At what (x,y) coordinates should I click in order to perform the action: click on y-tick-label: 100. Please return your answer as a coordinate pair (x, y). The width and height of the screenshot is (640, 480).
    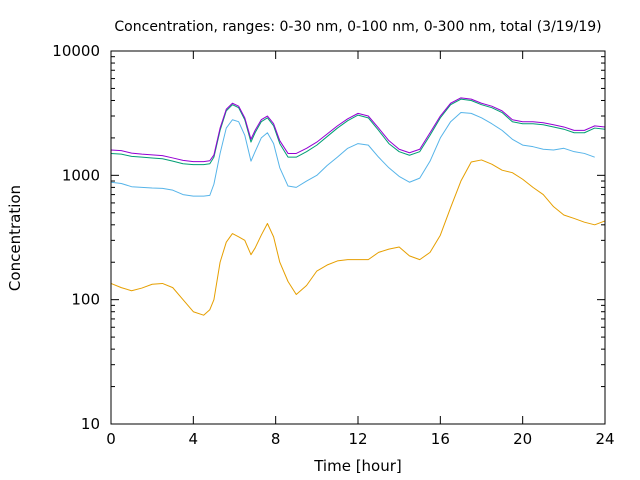
    Looking at the image, I should click on (85, 300).